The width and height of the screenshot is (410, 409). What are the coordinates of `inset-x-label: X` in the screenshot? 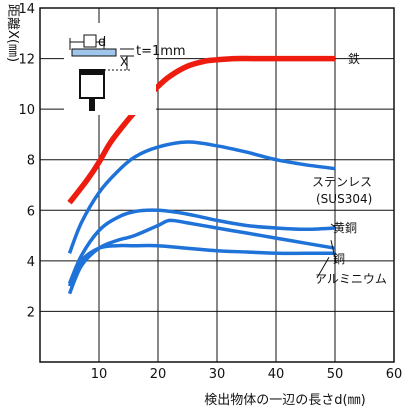 It's located at (124, 62).